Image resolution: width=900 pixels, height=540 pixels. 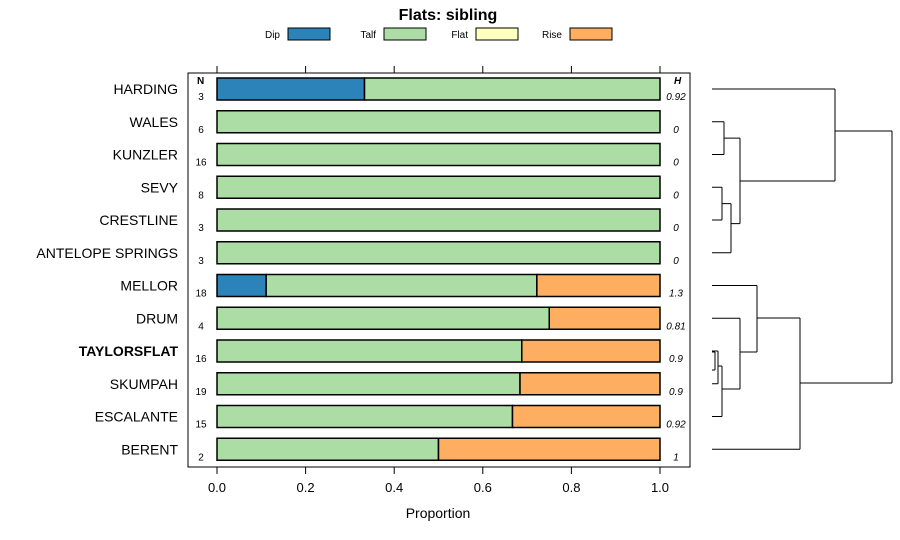 I want to click on row-n: 8, so click(x=201, y=195).